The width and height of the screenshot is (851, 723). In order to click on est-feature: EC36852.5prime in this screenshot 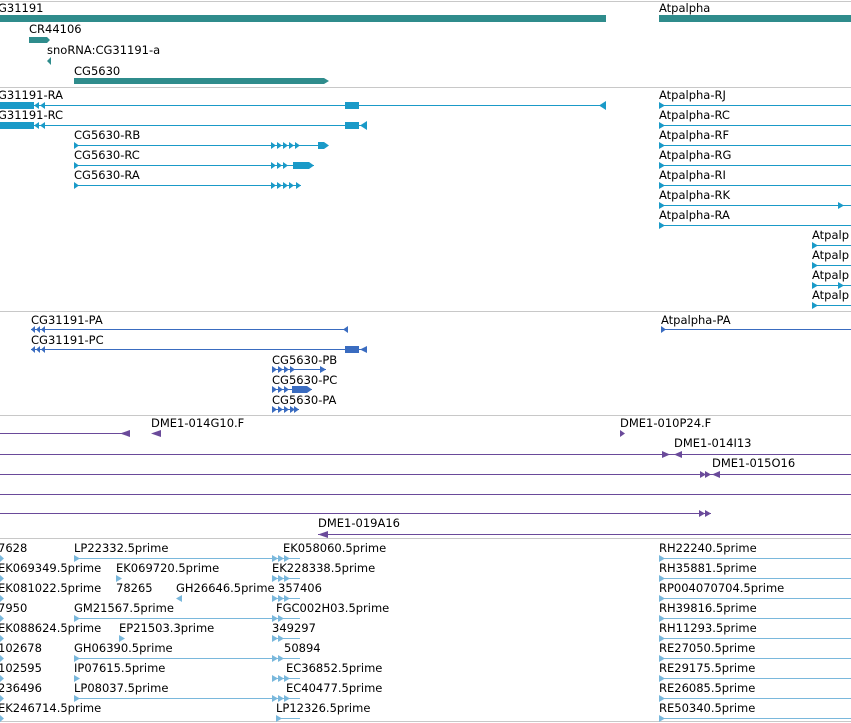, I will do `click(327, 671)`.